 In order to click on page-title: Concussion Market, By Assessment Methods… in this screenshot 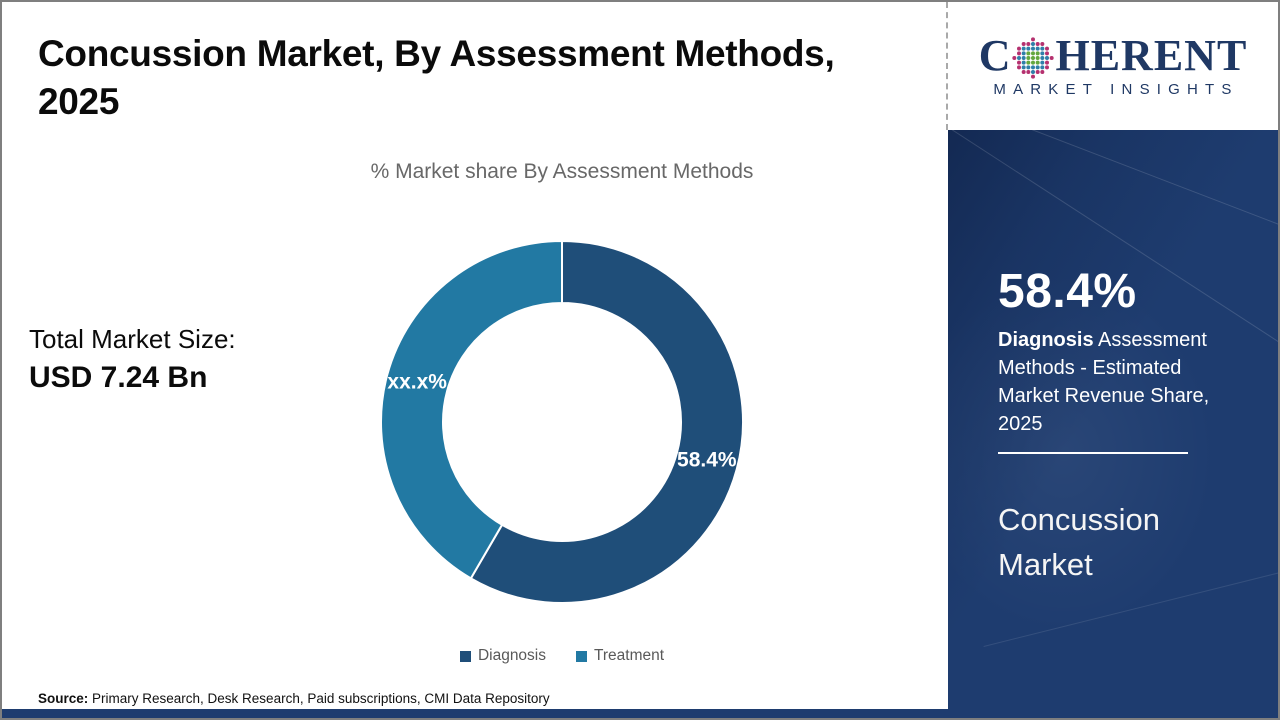, I will do `click(436, 78)`.